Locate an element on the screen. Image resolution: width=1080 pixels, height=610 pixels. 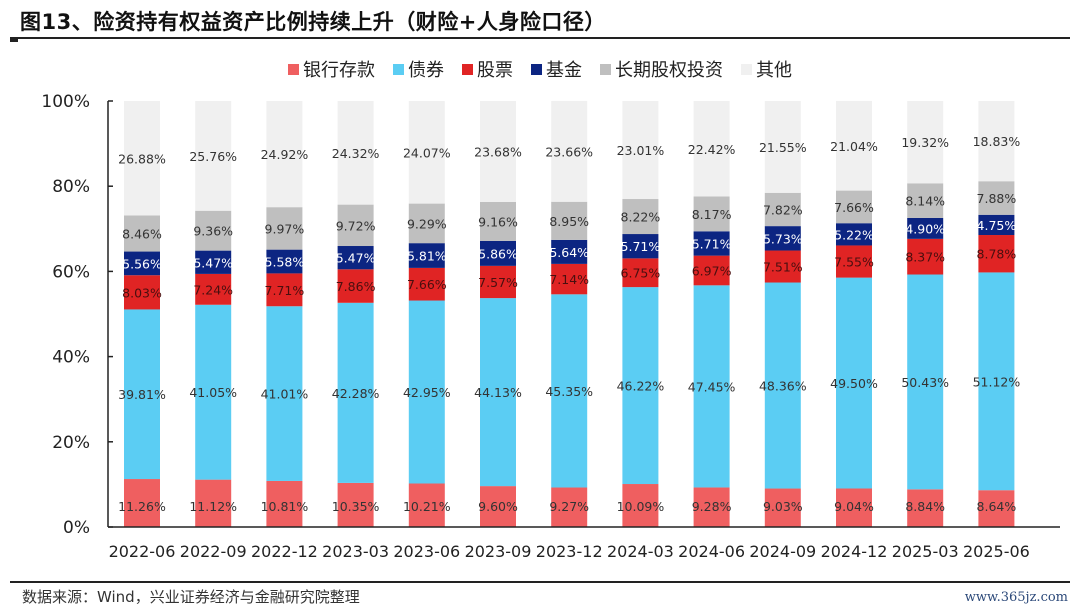
data-label: 5.58% is located at coordinates (285, 262).